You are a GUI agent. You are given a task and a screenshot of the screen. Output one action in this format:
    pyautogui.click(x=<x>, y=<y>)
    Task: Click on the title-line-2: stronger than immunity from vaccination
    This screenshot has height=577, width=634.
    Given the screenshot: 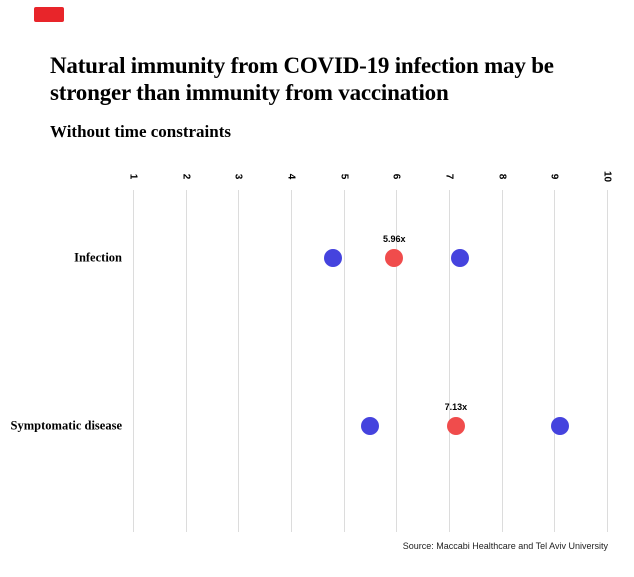 What is the action you would take?
    pyautogui.click(x=249, y=93)
    